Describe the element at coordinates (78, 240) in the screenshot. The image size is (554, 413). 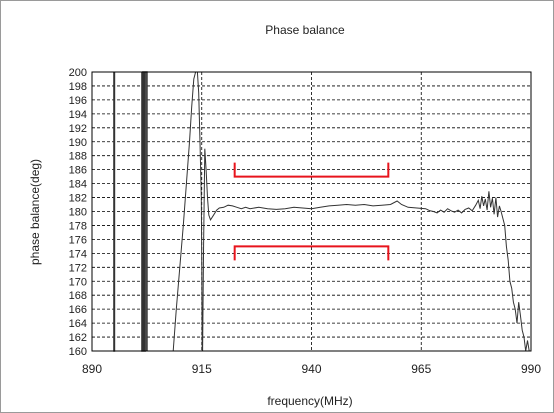
I see `y-tick-label: 176` at that location.